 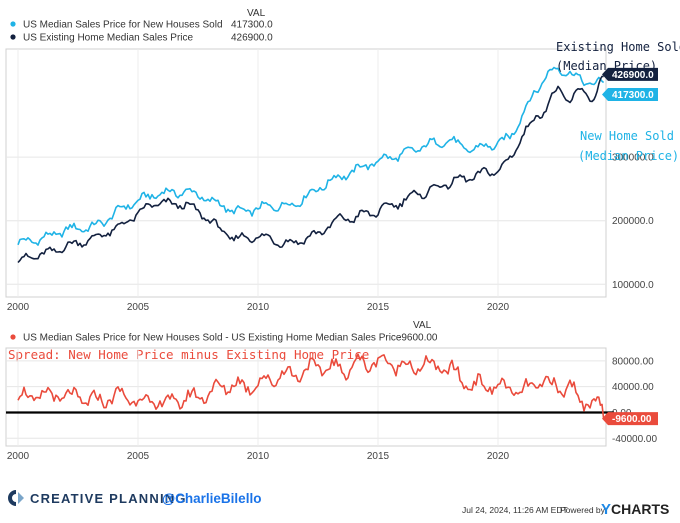 I want to click on bottom-legend-val-header: VAL, so click(x=422, y=325).